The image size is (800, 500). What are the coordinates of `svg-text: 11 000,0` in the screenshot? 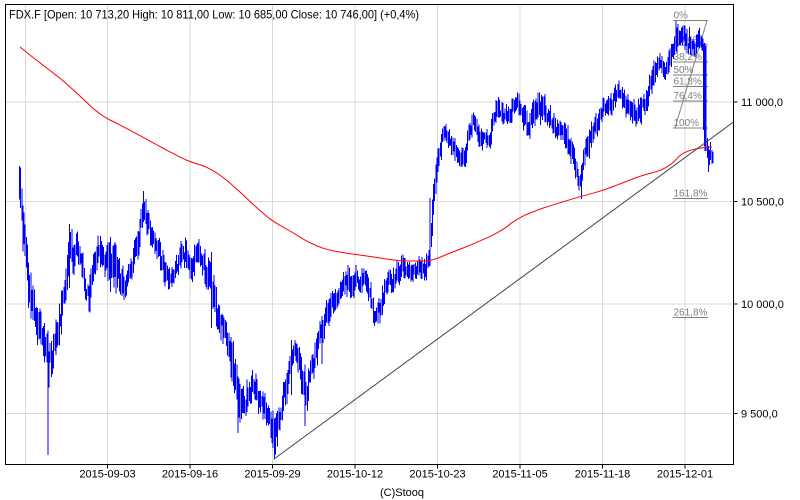 It's located at (762, 103).